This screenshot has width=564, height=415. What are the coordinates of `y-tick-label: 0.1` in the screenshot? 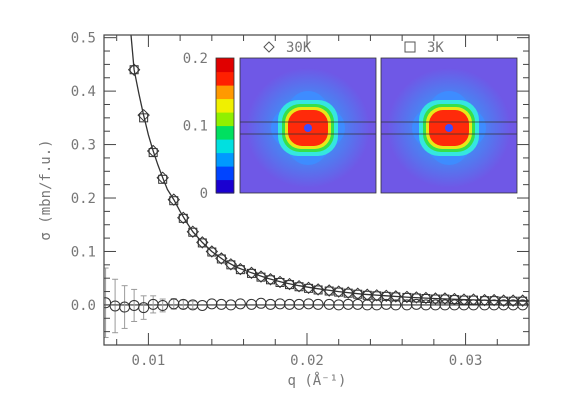 It's located at (83, 252).